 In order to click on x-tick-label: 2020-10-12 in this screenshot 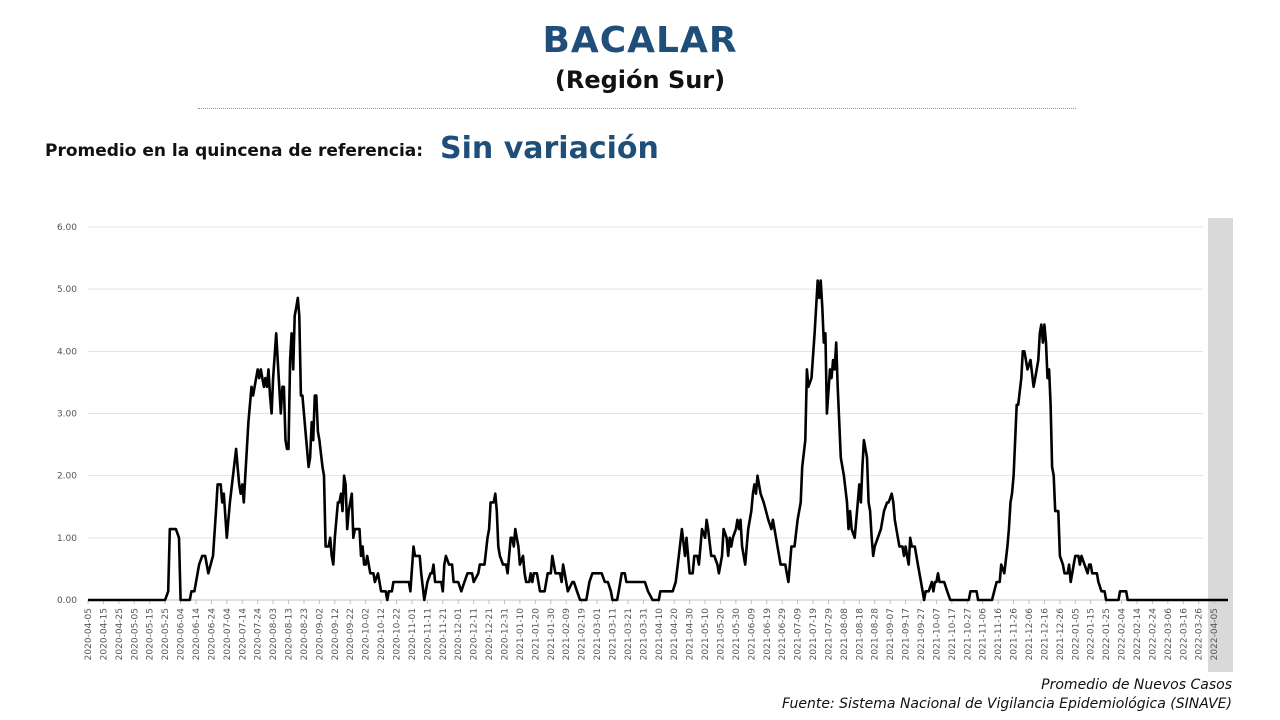, I will do `click(382, 634)`.